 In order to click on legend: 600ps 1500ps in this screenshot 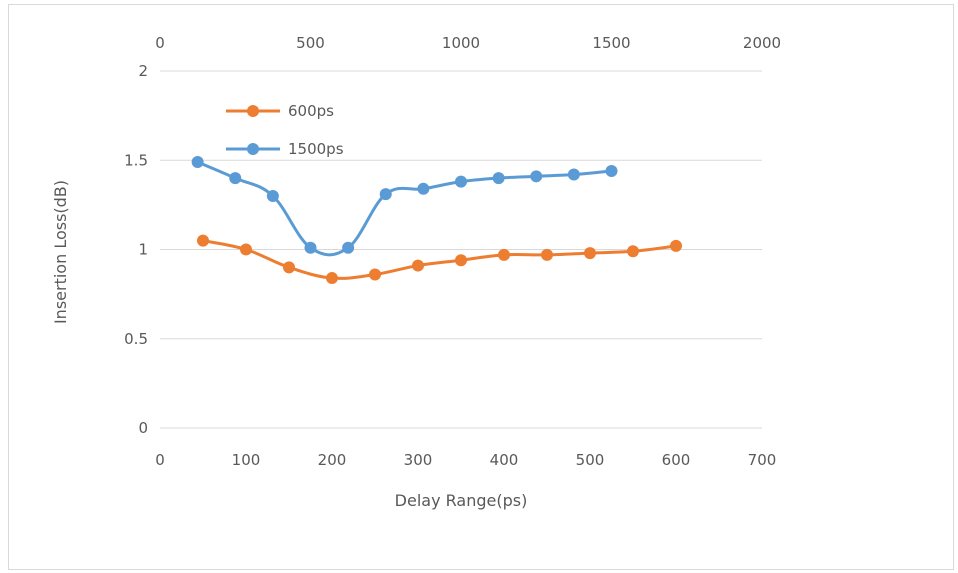, I will do `click(285, 130)`.